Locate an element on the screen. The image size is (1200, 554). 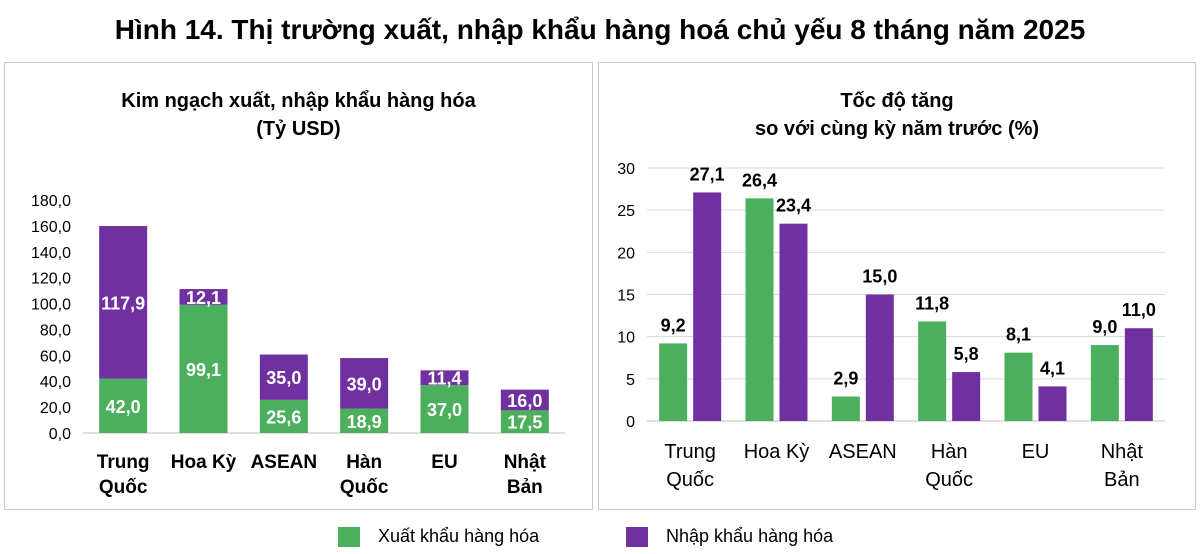
data-label-import: 11,4 is located at coordinates (444, 379).